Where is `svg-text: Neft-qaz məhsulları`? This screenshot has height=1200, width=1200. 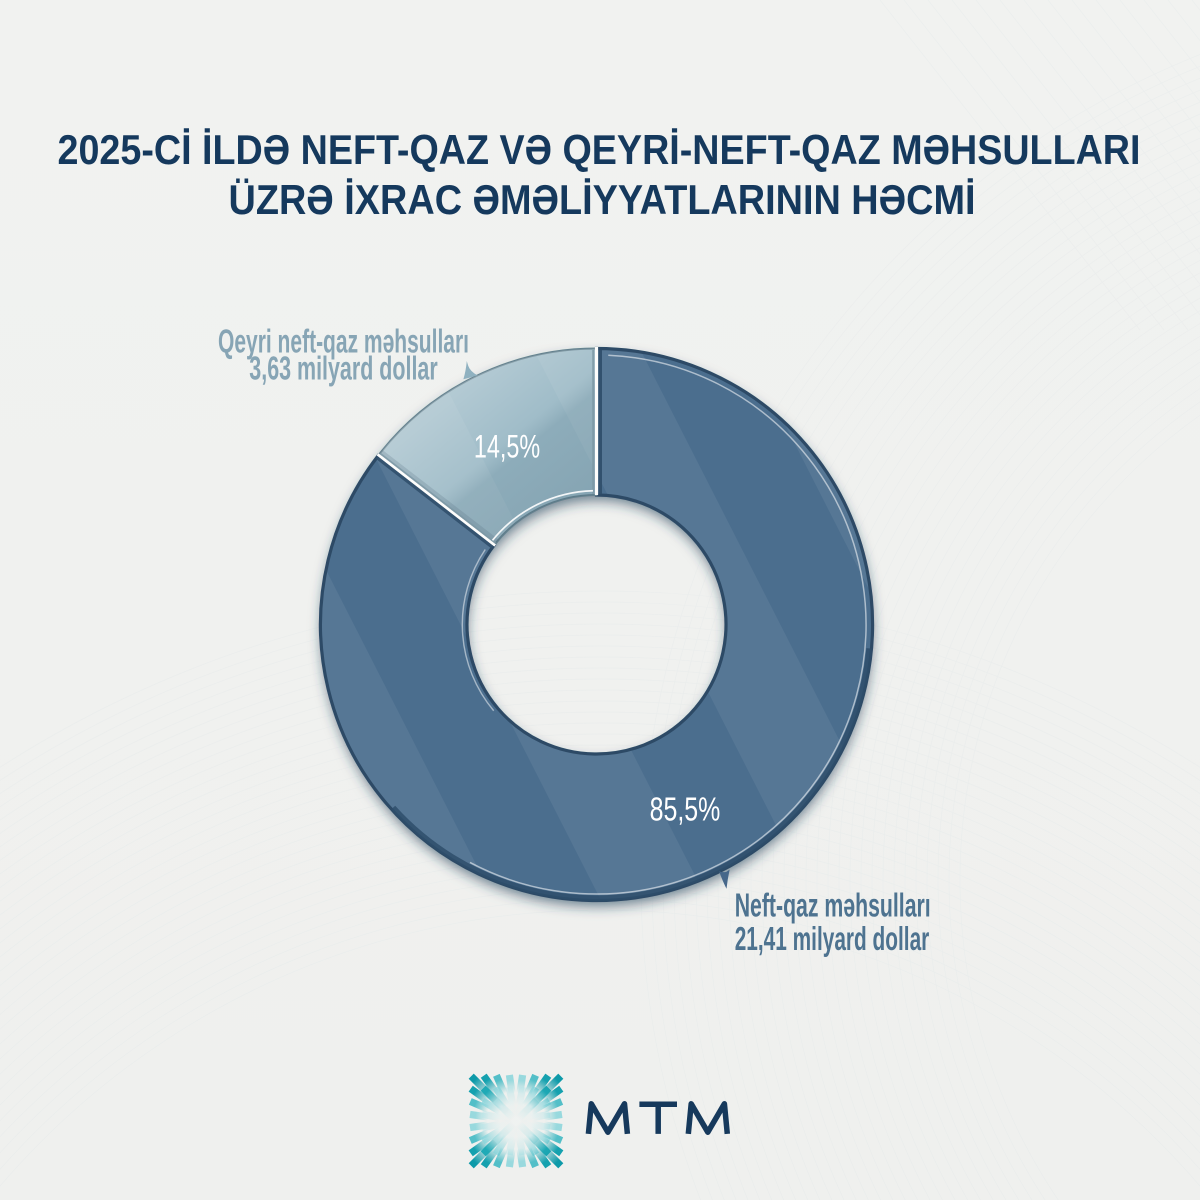
svg-text: Neft-qaz məhsulları is located at coordinates (833, 905).